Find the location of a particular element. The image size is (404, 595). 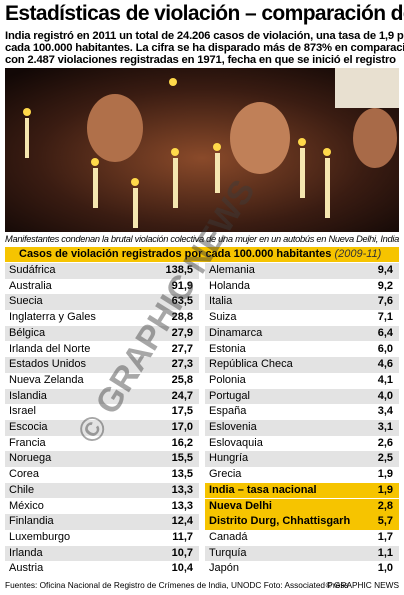

country: México is located at coordinates (26, 505).